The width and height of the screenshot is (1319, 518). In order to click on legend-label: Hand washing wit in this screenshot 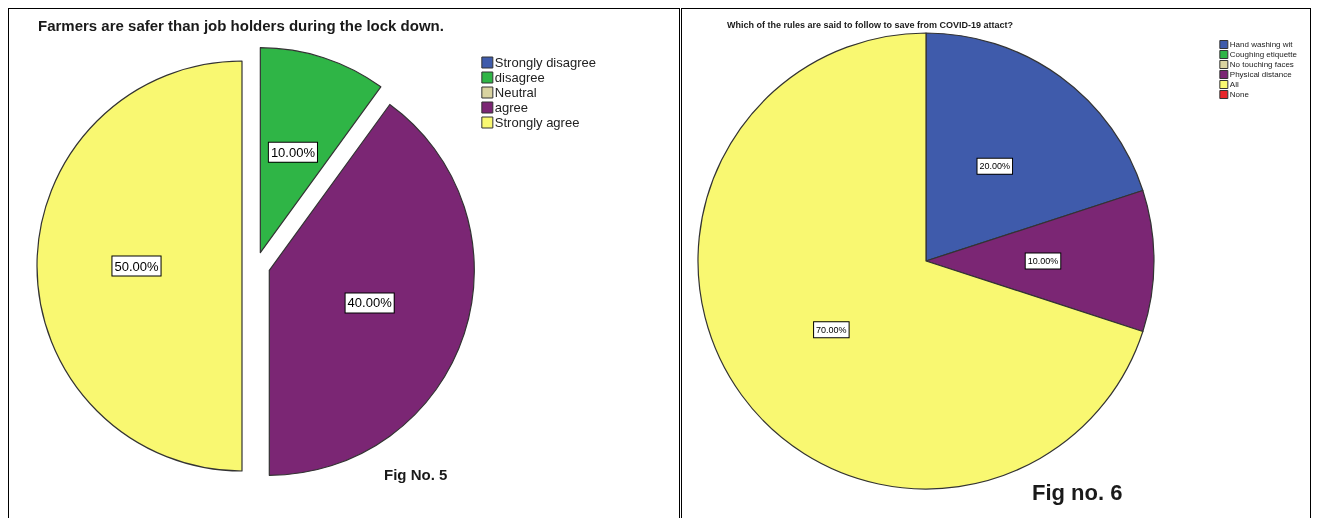, I will do `click(1261, 44)`.